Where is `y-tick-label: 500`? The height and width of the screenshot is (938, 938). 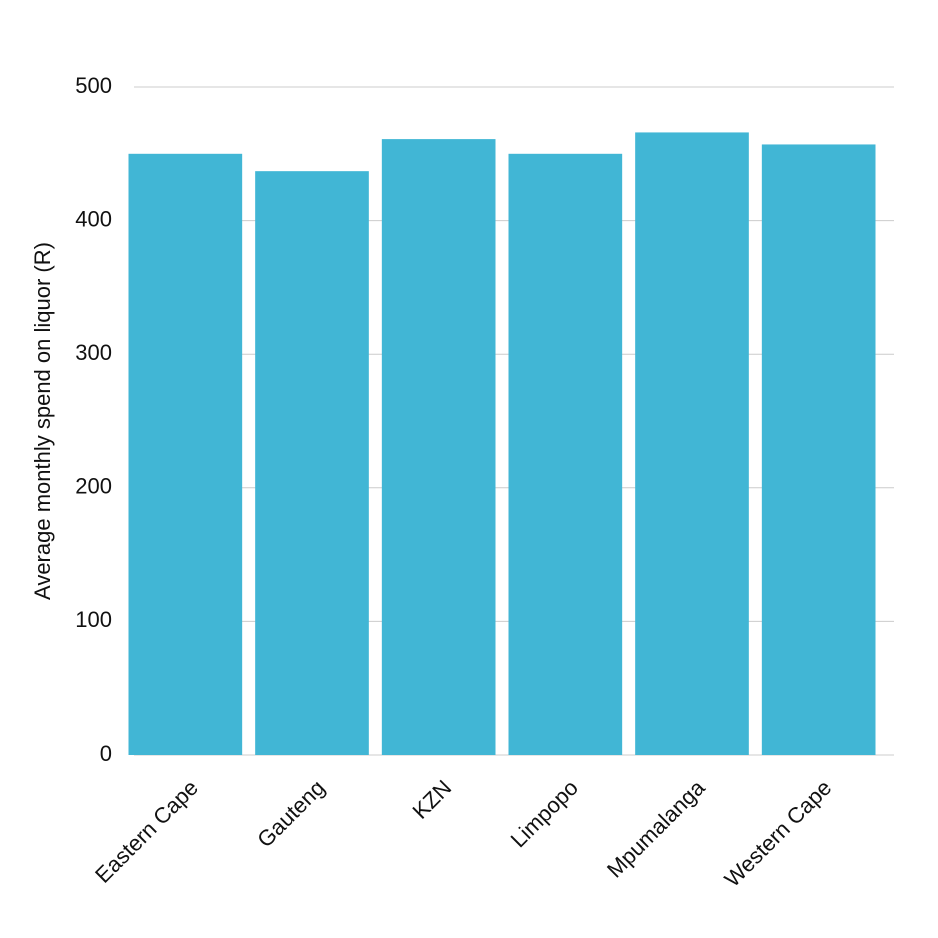 y-tick-label: 500 is located at coordinates (93, 85).